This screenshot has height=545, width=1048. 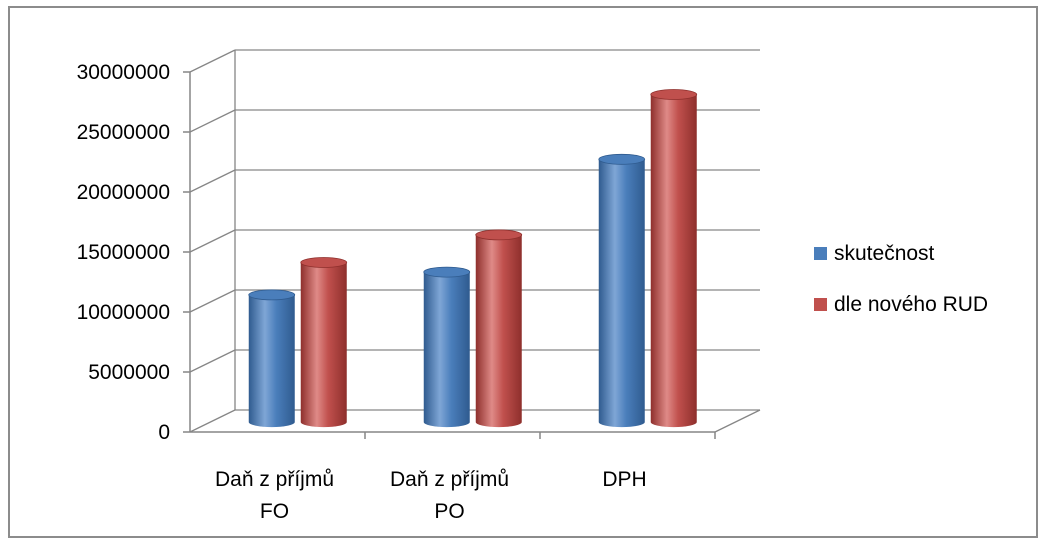 What do you see at coordinates (449, 511) in the screenshot?
I see `x-category-label: PO` at bounding box center [449, 511].